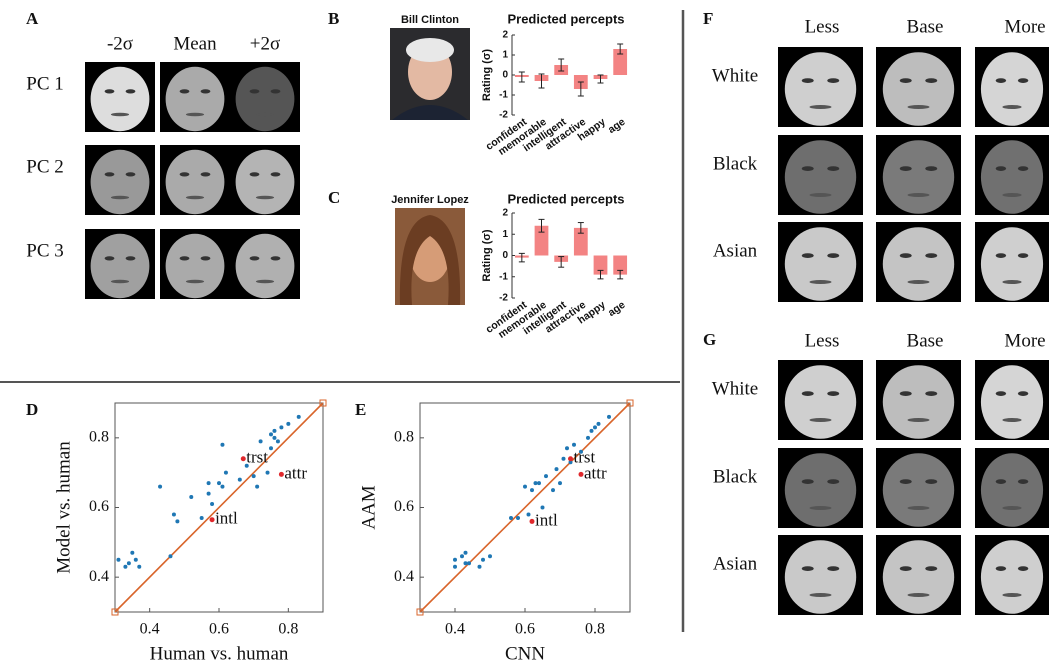  I want to click on column-header: More, so click(1024, 26).